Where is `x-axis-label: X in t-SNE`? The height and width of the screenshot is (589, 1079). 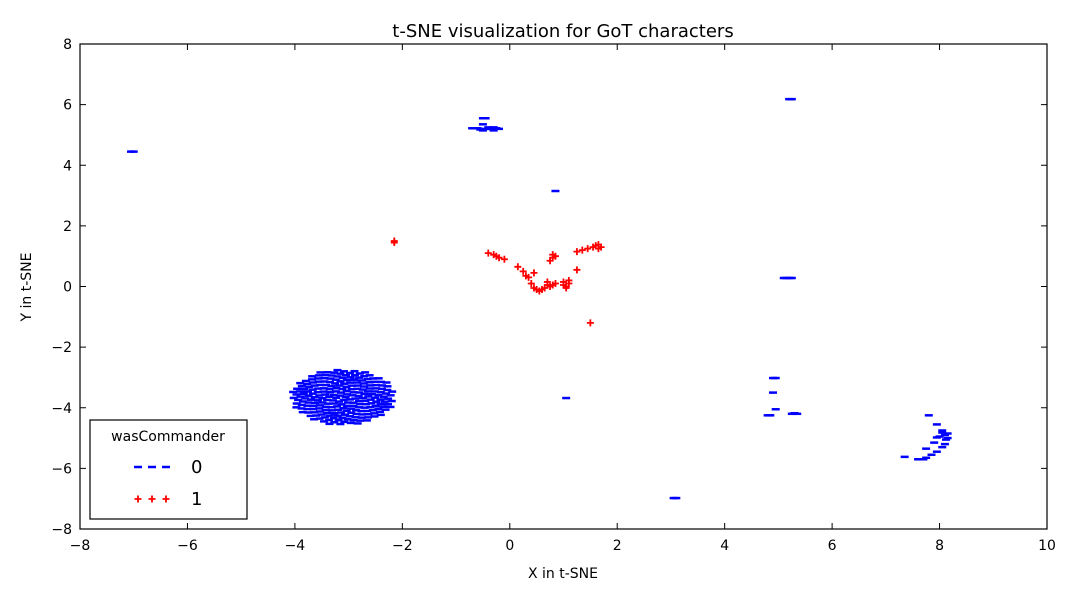 x-axis-label: X in t-SNE is located at coordinates (563, 574).